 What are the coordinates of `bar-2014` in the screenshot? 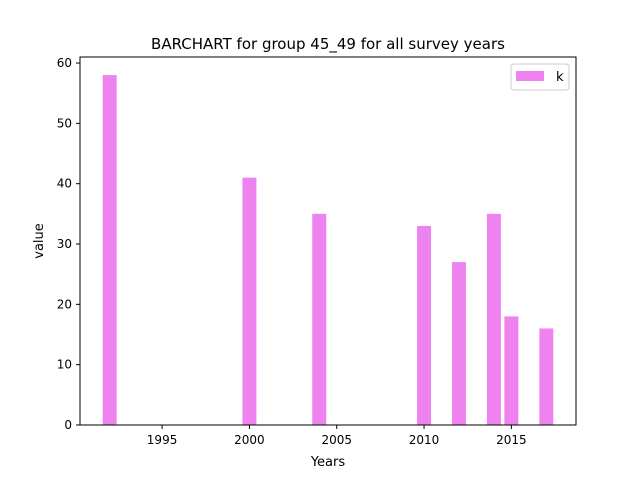 It's located at (493, 319).